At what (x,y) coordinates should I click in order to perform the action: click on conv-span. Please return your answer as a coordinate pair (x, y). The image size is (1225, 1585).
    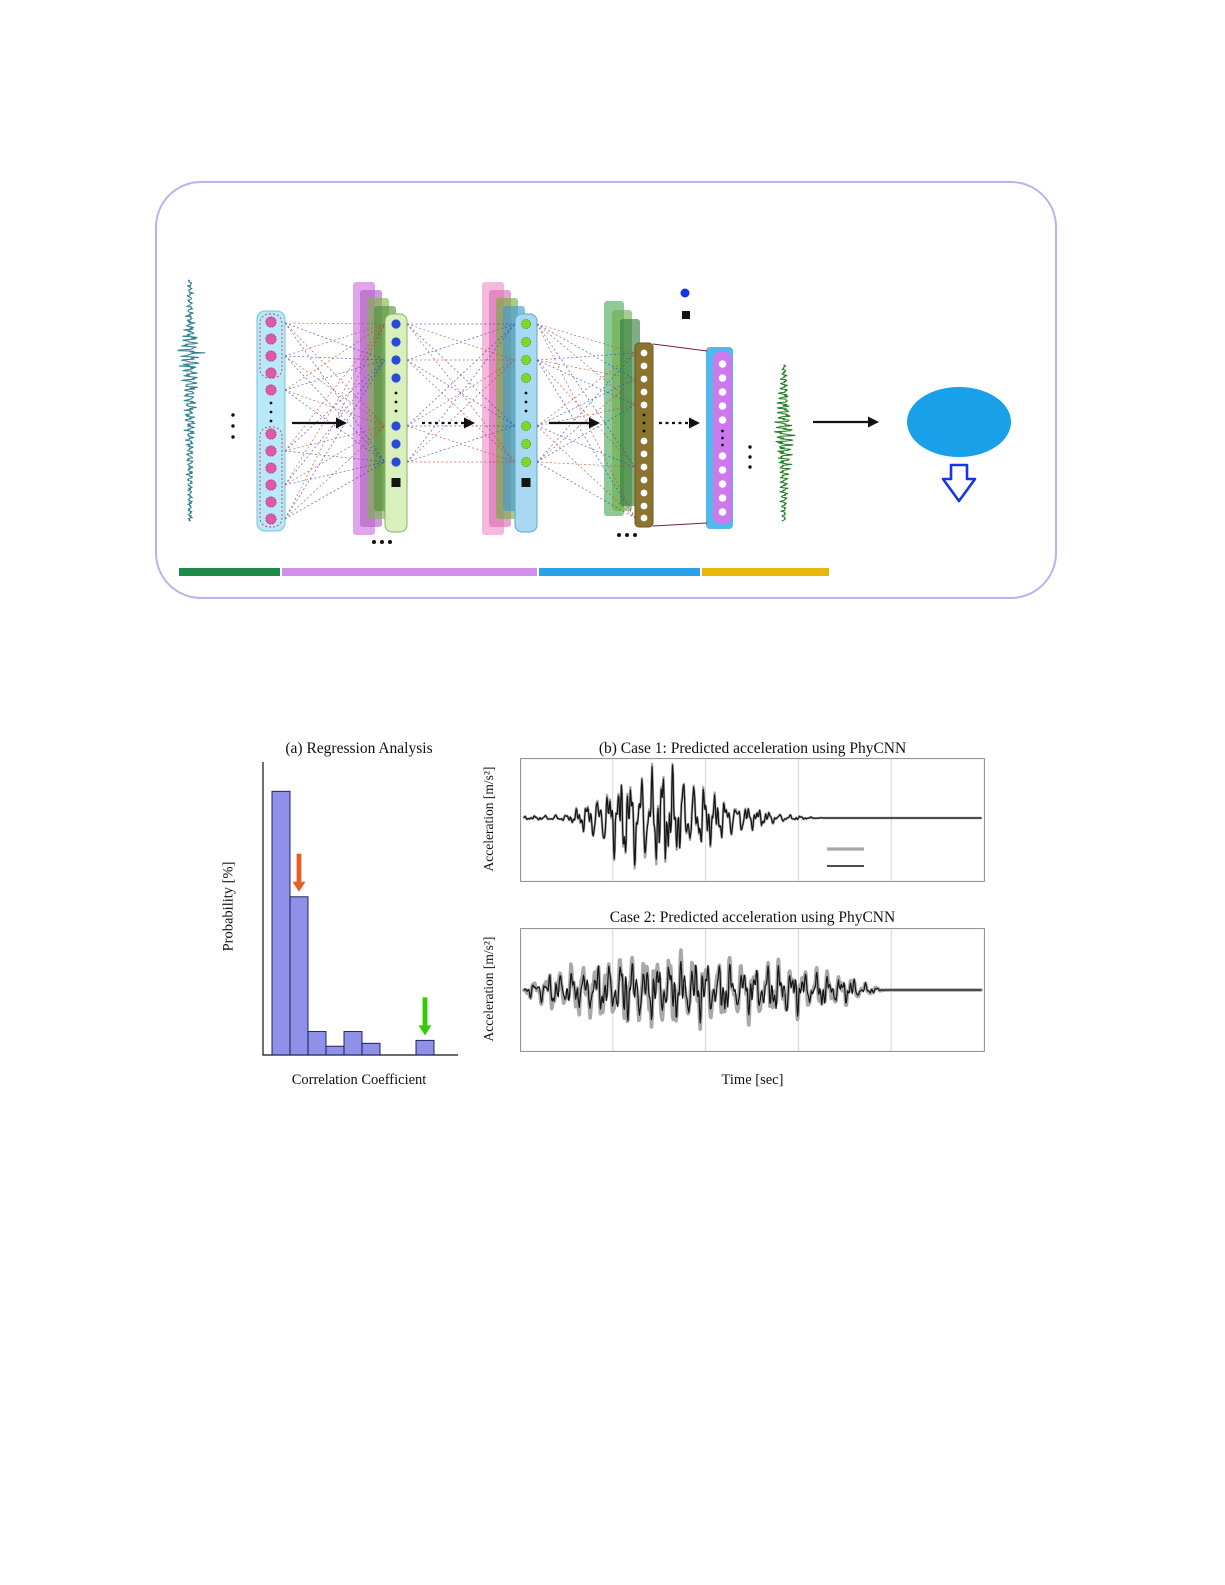
    Looking at the image, I should click on (409, 572).